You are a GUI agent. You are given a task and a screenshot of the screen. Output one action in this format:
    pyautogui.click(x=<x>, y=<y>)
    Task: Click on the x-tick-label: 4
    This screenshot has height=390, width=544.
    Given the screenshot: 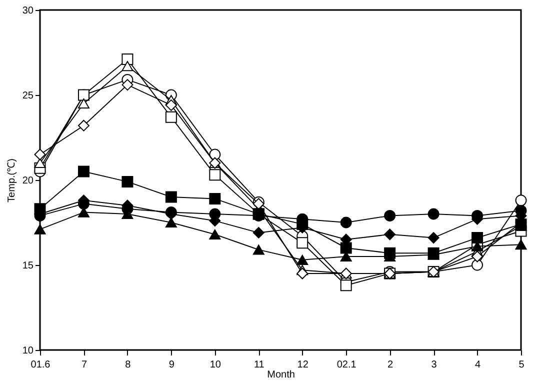 What is the action you would take?
    pyautogui.click(x=477, y=365)
    